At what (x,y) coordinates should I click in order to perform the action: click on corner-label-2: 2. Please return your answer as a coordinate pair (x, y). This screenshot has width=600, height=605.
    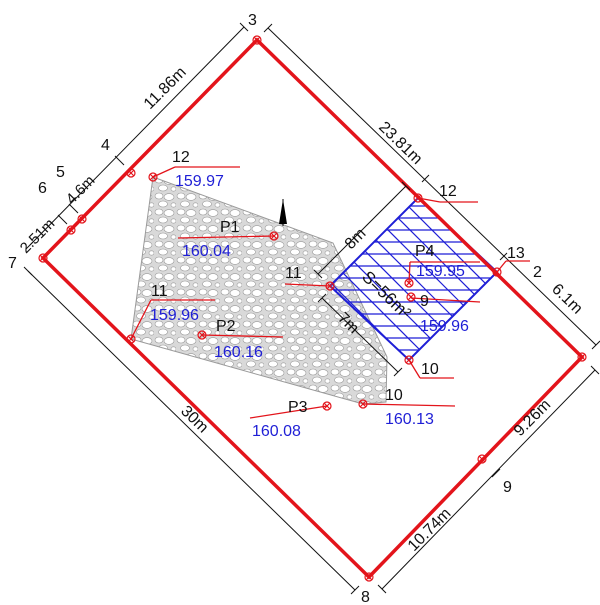
    Looking at the image, I should click on (537, 272).